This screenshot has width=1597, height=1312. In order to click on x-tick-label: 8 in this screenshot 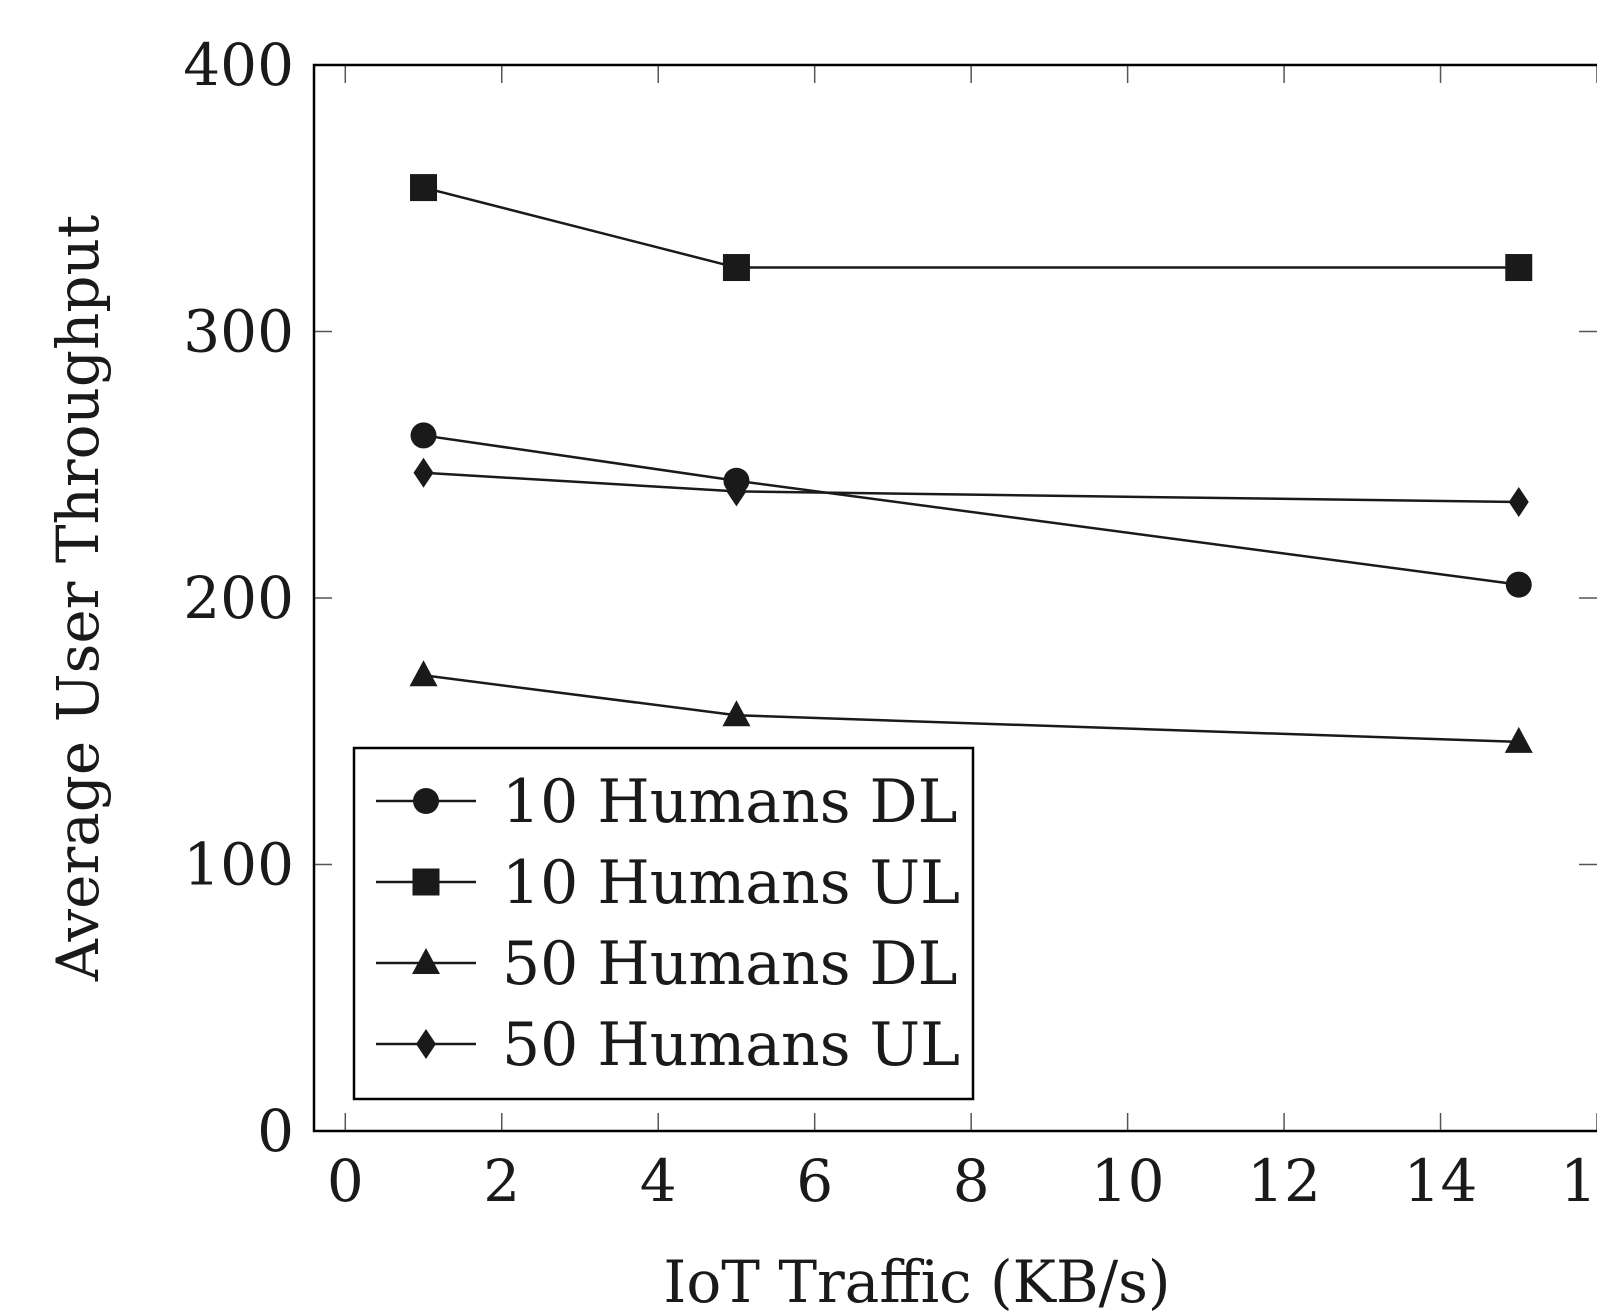, I will do `click(971, 1181)`.